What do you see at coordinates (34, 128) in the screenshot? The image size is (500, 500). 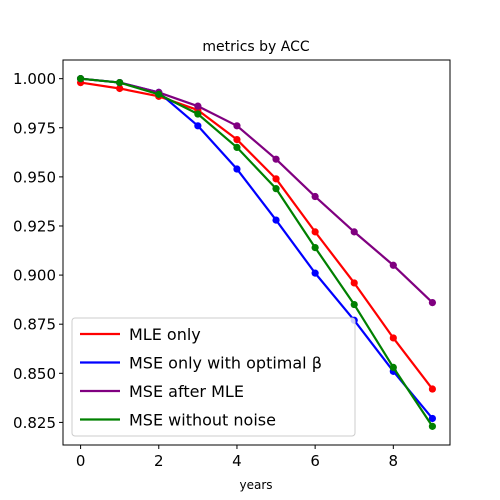 I see `y-tick-label: 0.975` at bounding box center [34, 128].